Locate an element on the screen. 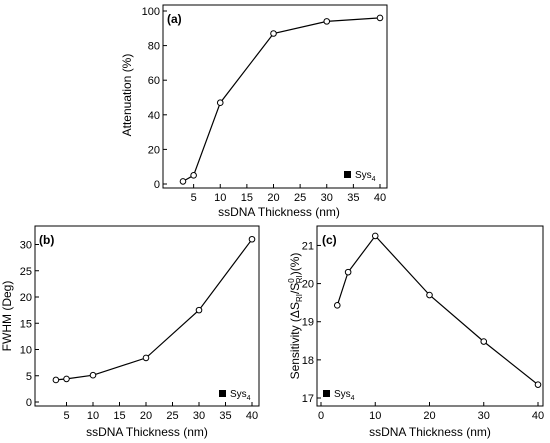 The height and width of the screenshot is (443, 550). y-tick-label: 60 is located at coordinates (154, 81).